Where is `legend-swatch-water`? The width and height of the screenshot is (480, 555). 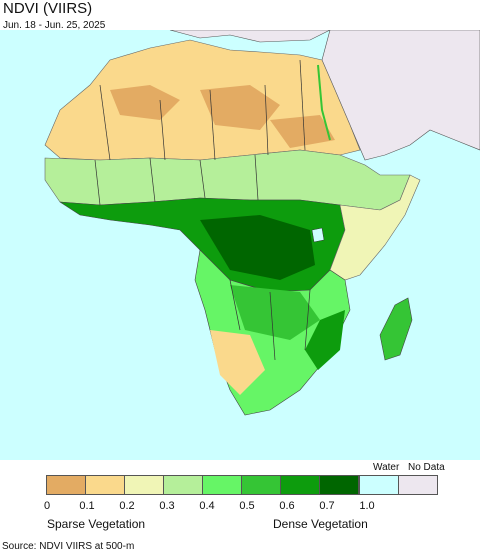 legend-swatch-water is located at coordinates (379, 485).